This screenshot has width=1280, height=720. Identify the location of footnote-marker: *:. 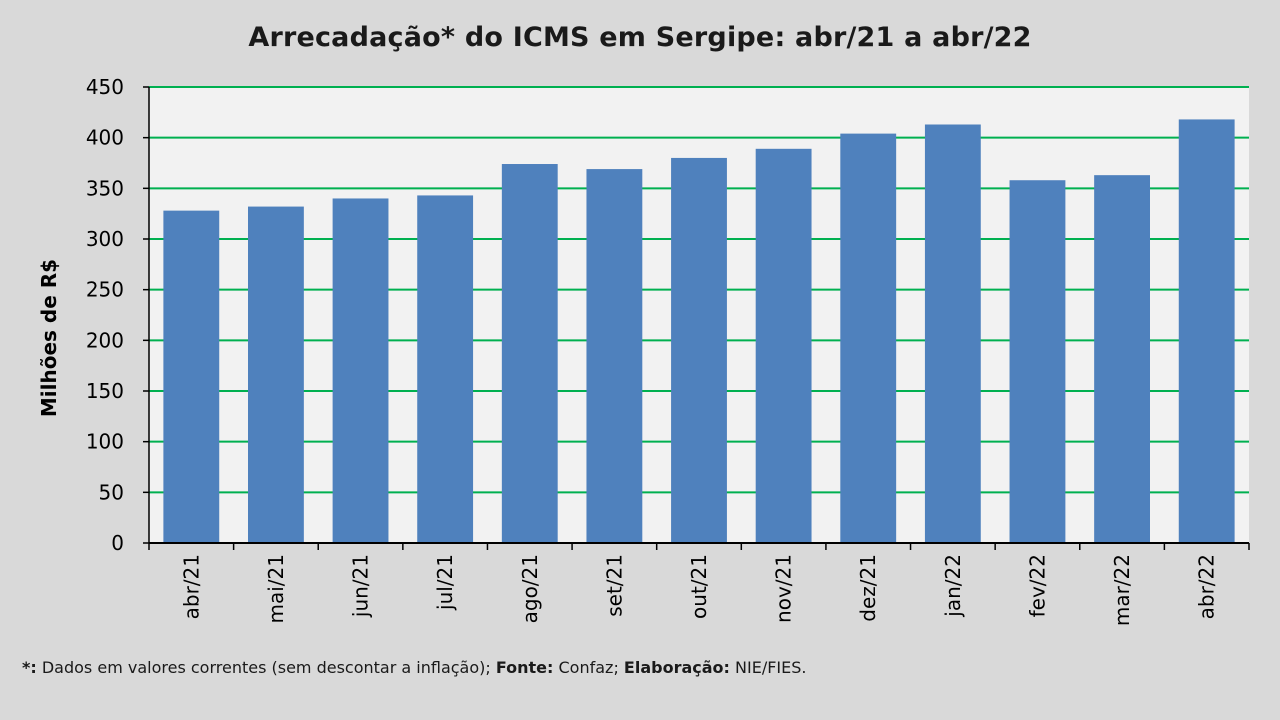
(29, 667).